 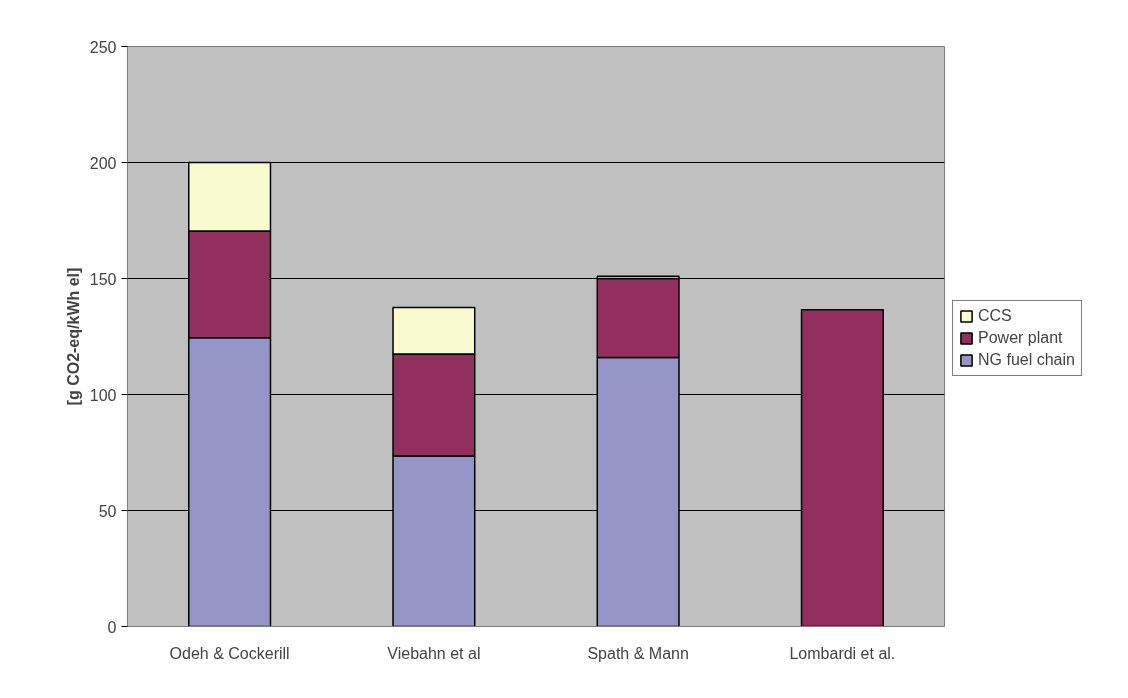 What do you see at coordinates (73, 336) in the screenshot?
I see `y-axis-title: [g CO2-eq/kWh el]` at bounding box center [73, 336].